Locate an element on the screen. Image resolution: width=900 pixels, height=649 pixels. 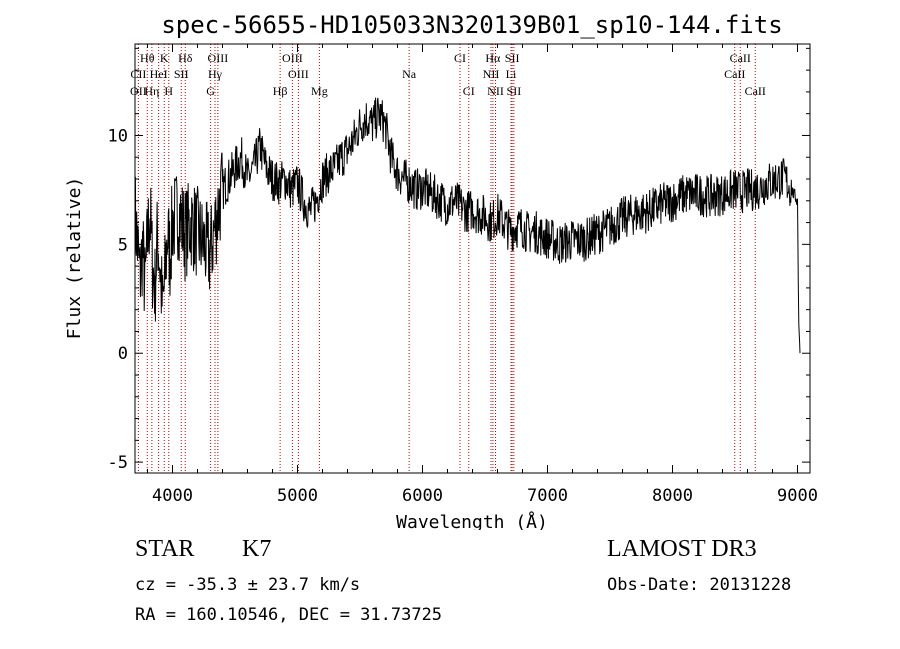
feature-label: K is located at coordinates (164, 58).